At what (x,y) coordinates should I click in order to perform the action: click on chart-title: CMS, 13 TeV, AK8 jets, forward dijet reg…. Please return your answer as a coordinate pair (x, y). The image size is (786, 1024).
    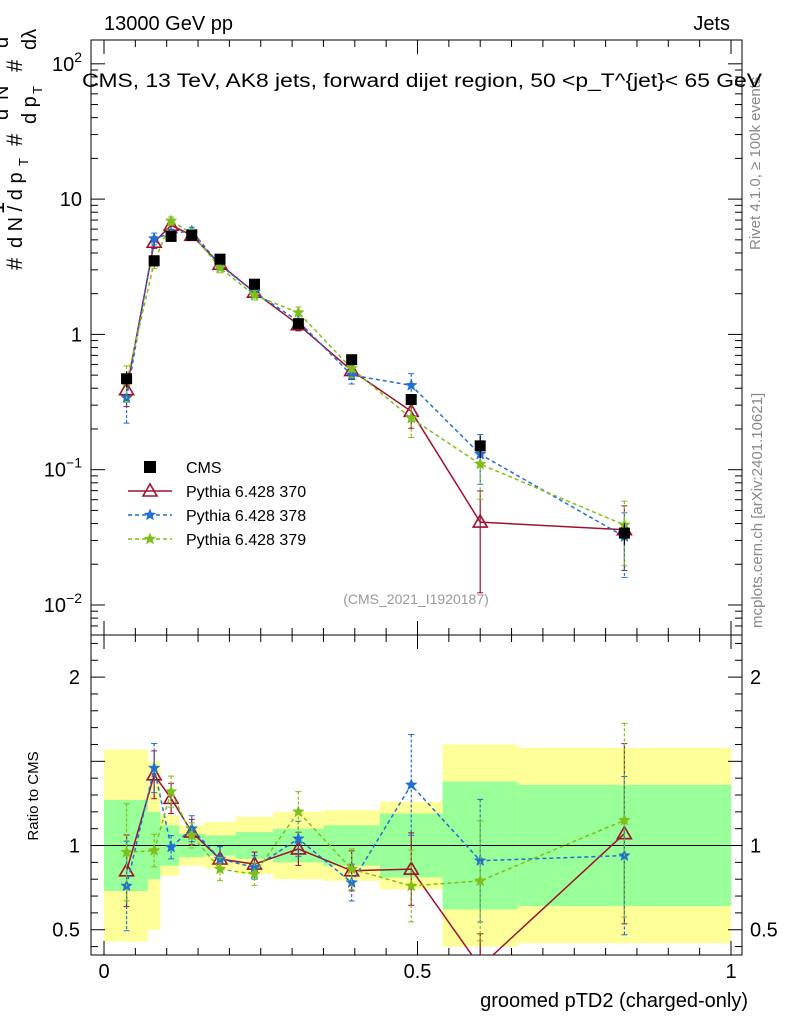
    Looking at the image, I should click on (422, 81).